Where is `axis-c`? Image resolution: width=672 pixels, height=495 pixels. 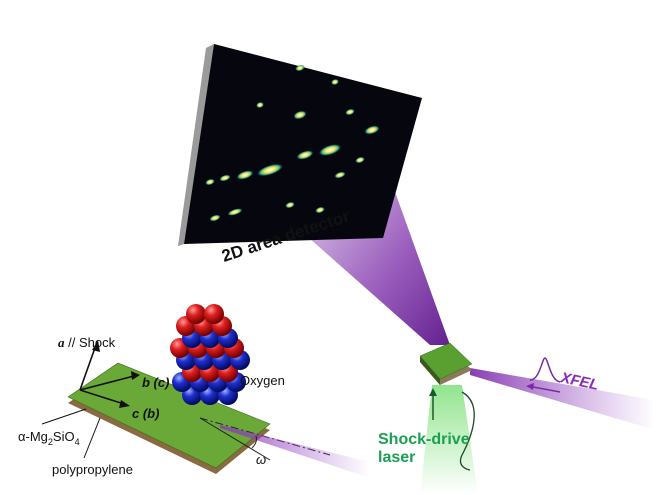
axis-c is located at coordinates (102, 397).